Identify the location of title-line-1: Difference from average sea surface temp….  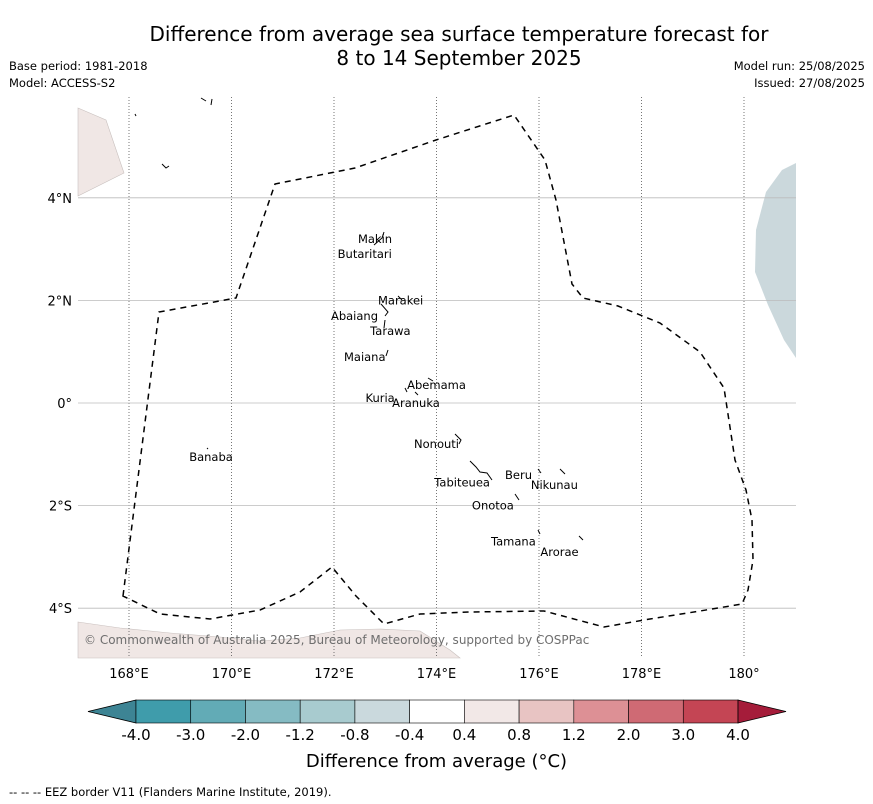
(459, 34).